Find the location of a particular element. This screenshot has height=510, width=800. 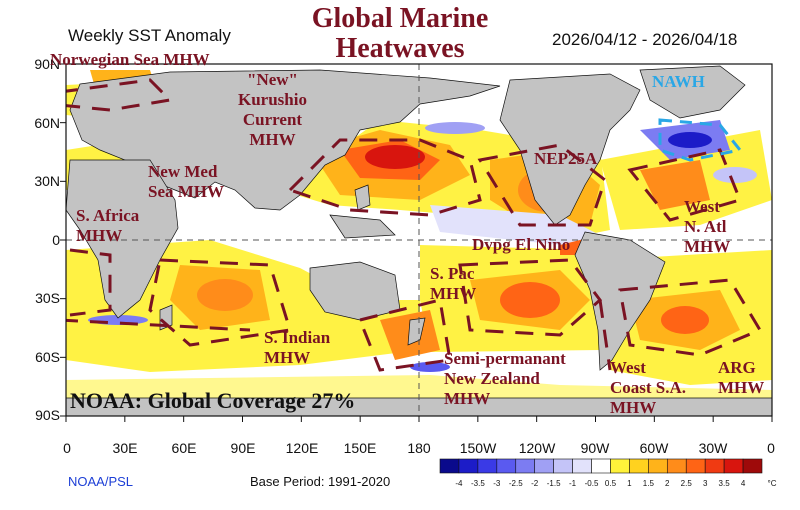

label-norwegian-sea-mhw: Norwegian Sea MHW is located at coordinates (130, 59).